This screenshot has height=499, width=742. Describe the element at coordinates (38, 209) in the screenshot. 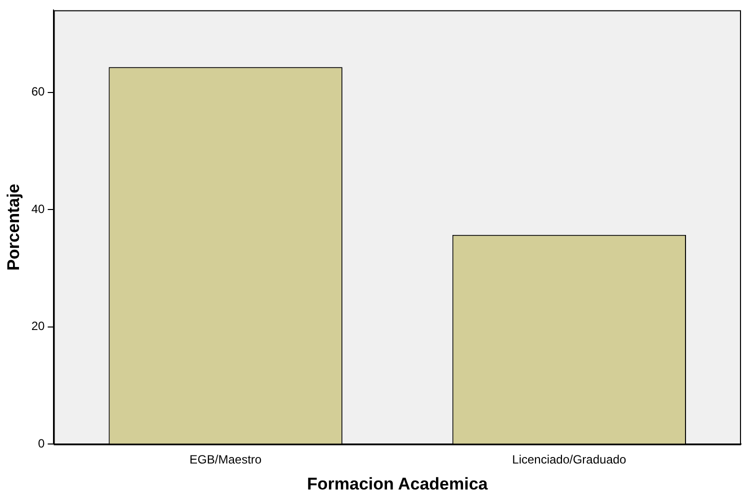

I see `y-tick-label: 40` at that location.